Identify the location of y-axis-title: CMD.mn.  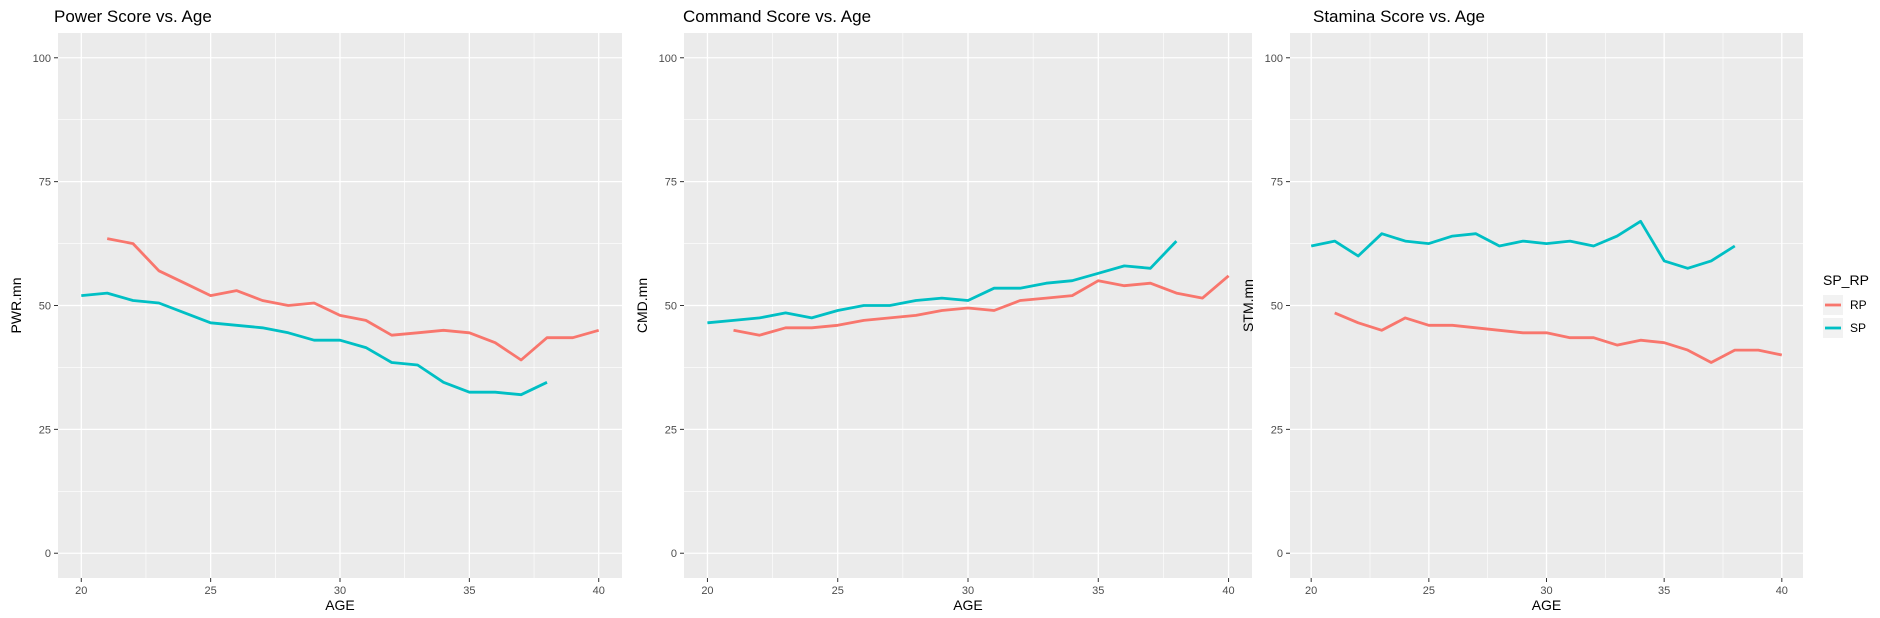
(642, 305).